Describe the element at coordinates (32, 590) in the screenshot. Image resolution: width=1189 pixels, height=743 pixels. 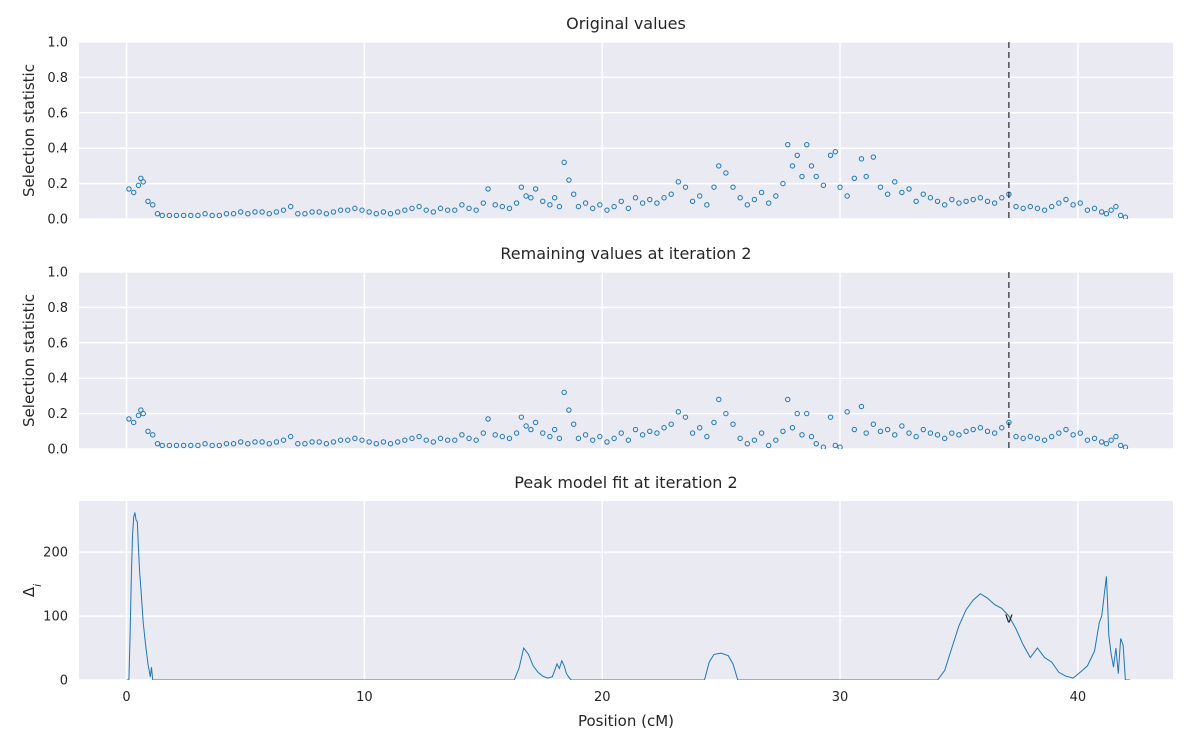
I see `y-axis-label: Δi` at that location.